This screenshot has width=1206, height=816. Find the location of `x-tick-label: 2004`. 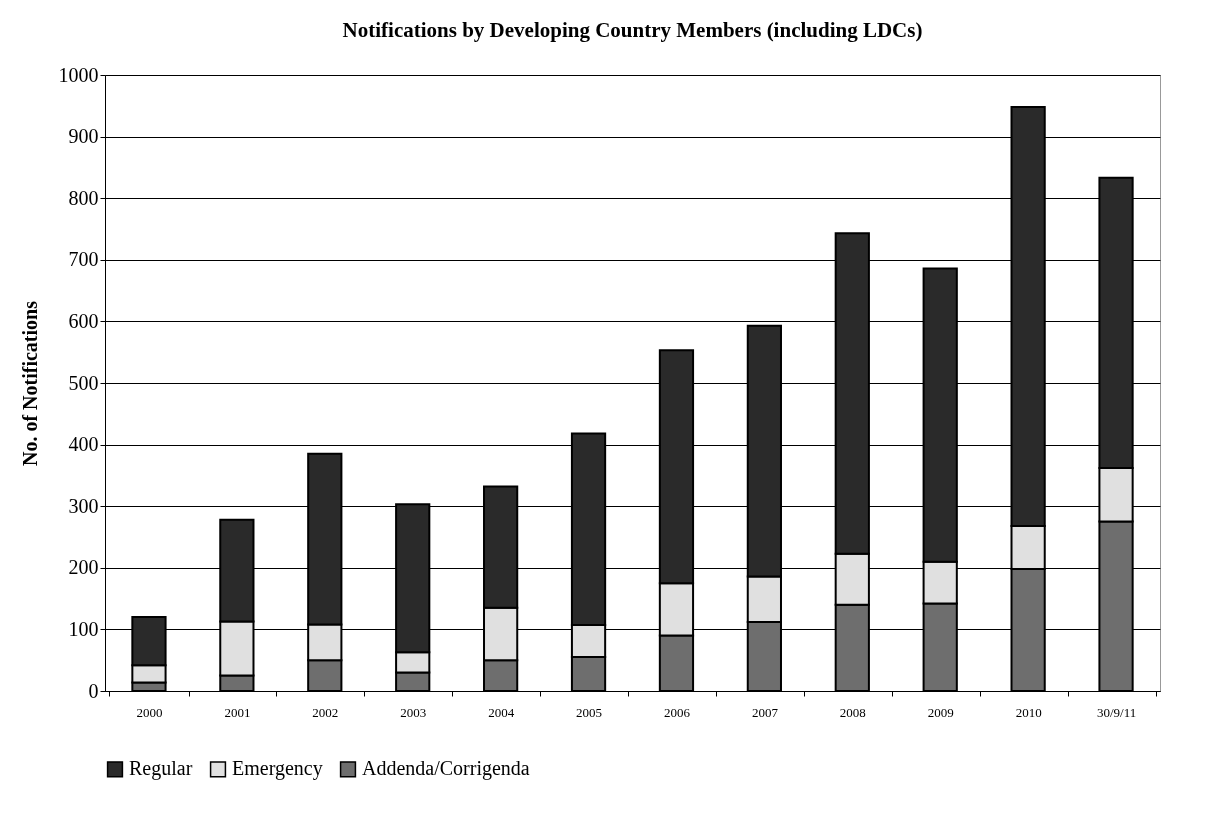

x-tick-label: 2004 is located at coordinates (501, 712).